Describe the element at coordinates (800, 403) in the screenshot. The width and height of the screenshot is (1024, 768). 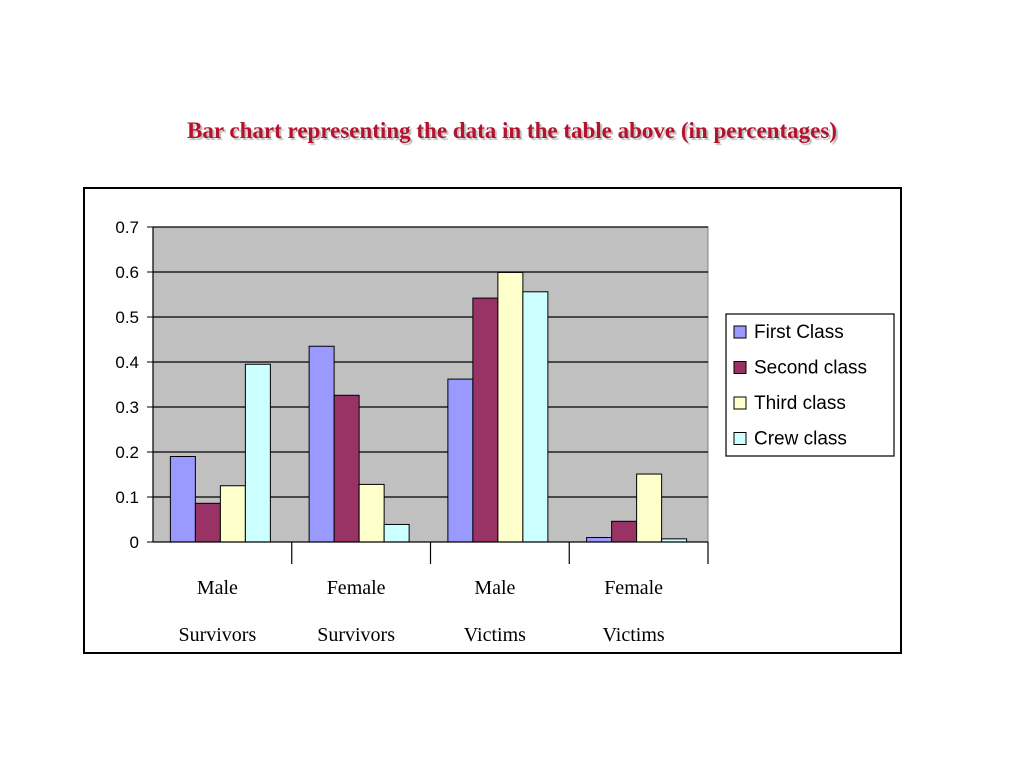
I see `legend-label: Third class` at that location.